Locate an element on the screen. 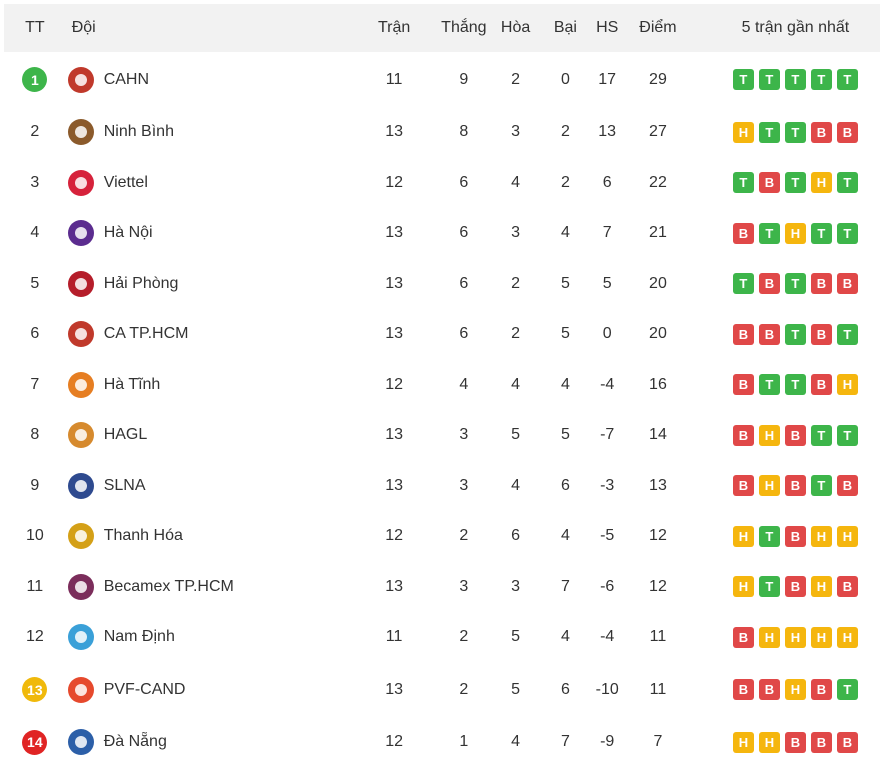  table-row: 1 CAHN 11 9 2 0 17 29 T T T T T is located at coordinates (442, 80).